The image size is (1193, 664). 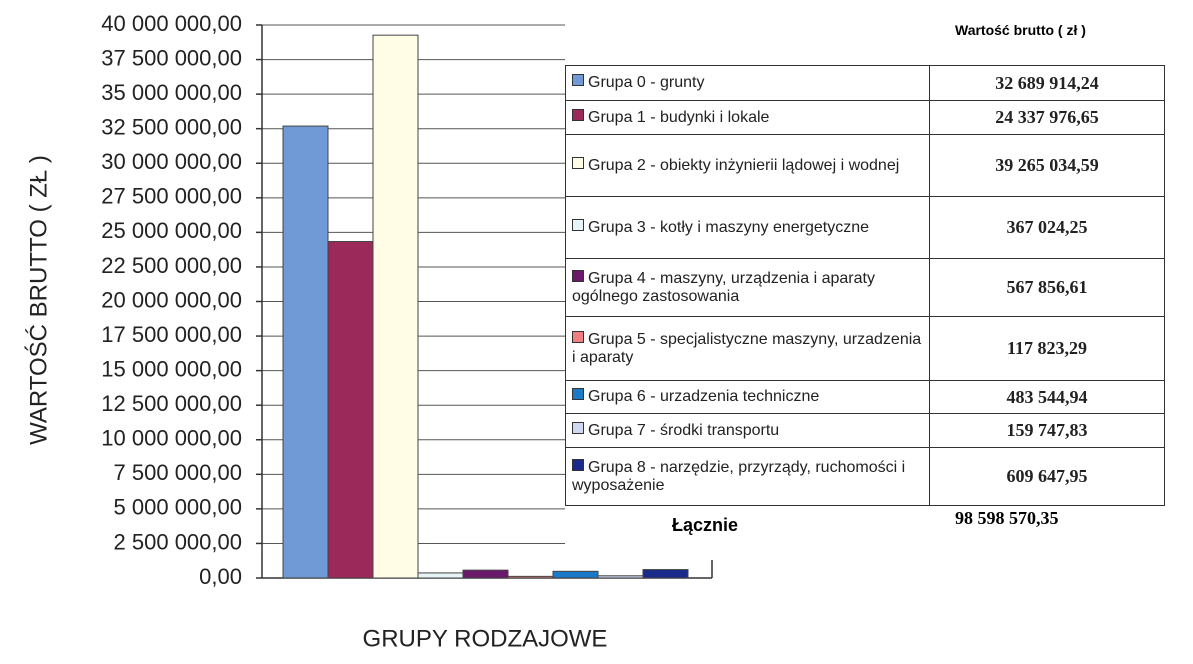 I want to click on total-value: 98 598 570,35, so click(x=1007, y=518).